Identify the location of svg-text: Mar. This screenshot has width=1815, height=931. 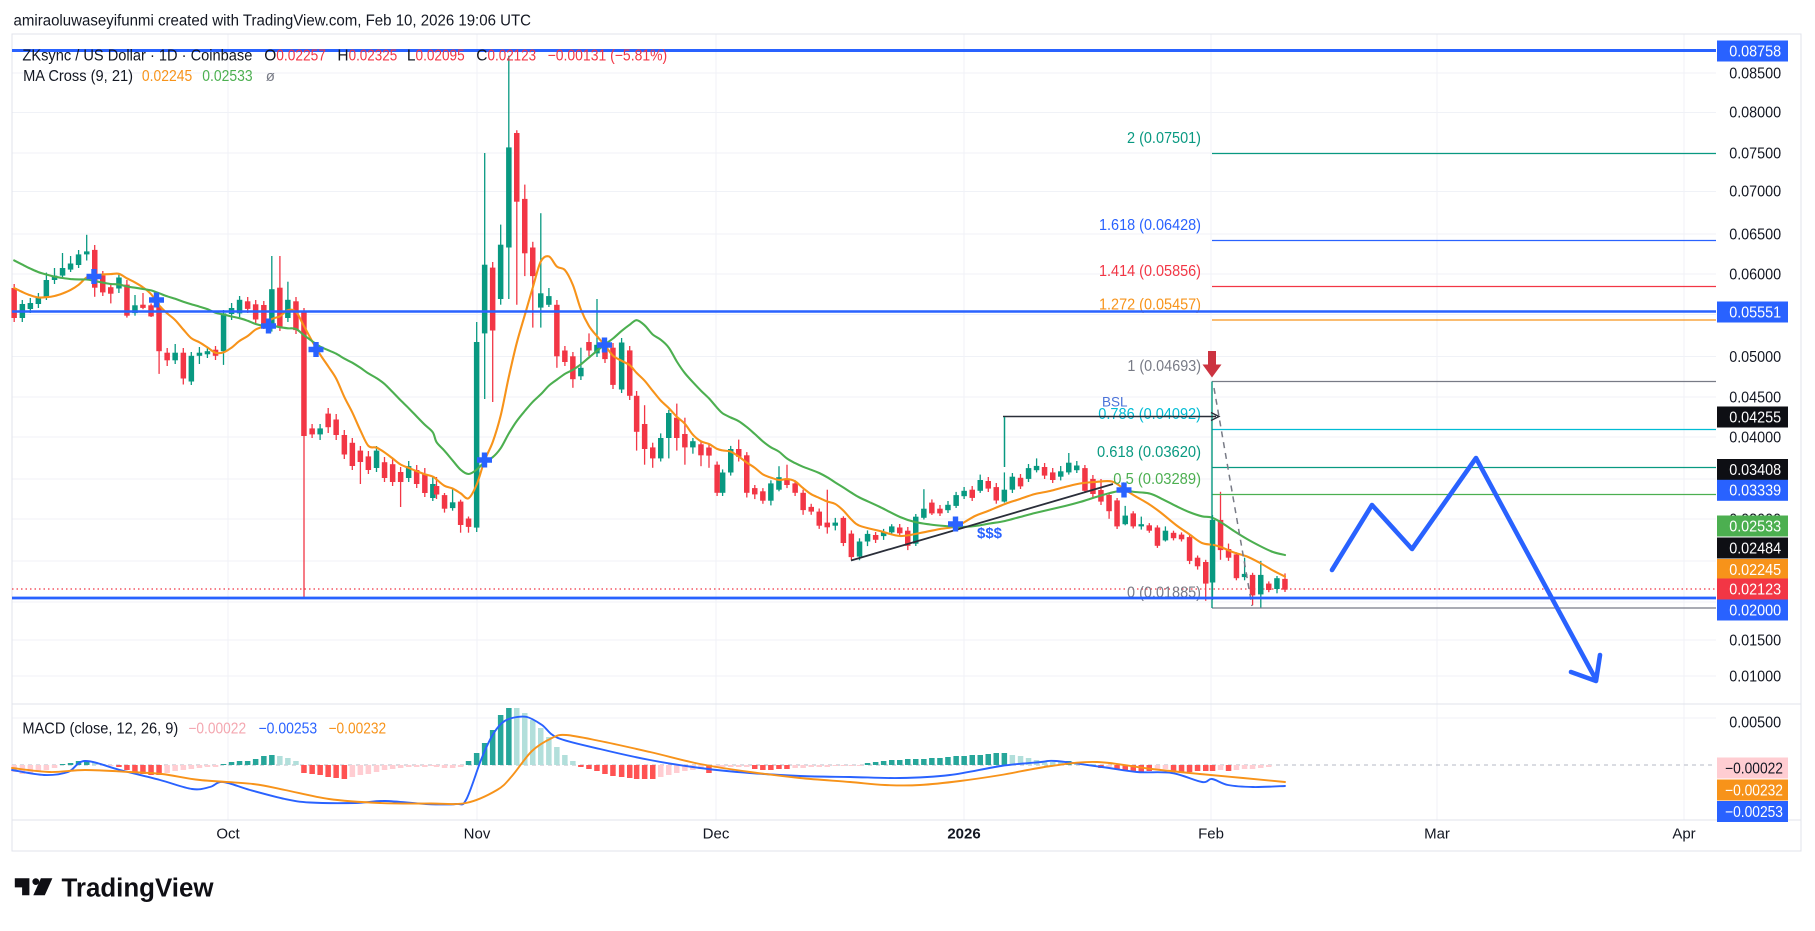
(1437, 834).